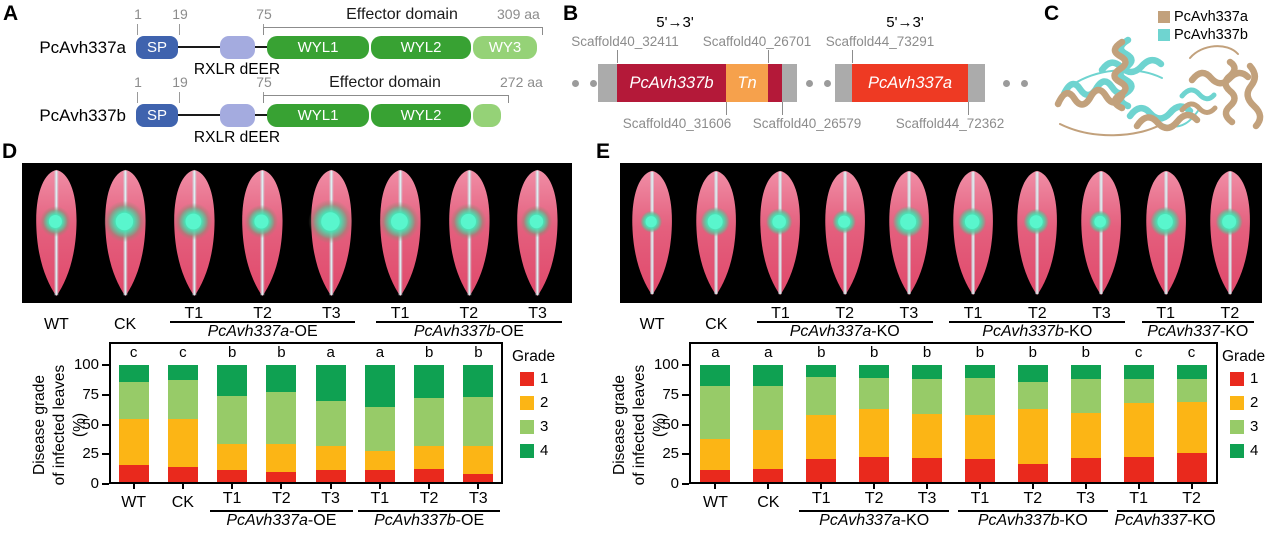 The height and width of the screenshot is (535, 1269). Describe the element at coordinates (544, 450) in the screenshot. I see `legend-item-label: 4` at that location.